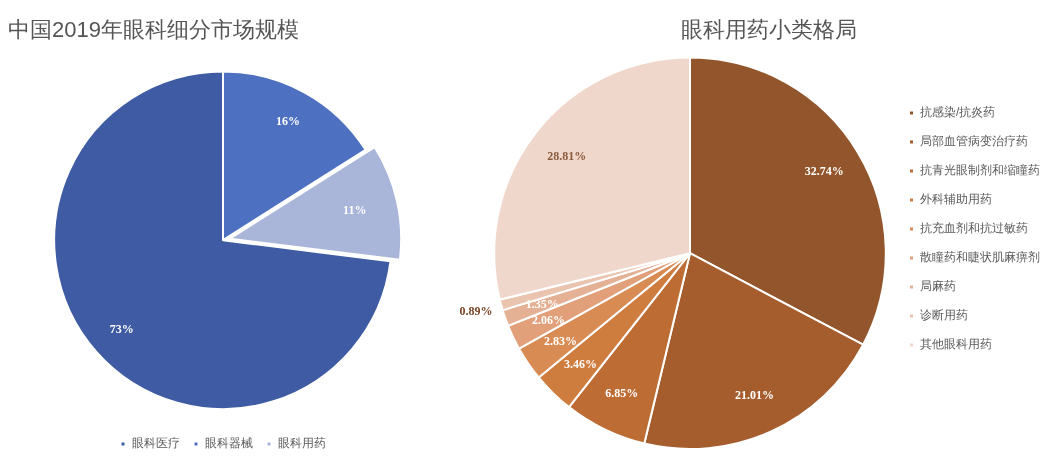 The height and width of the screenshot is (472, 1058). Describe the element at coordinates (958, 112) in the screenshot. I see `legend-label: 抗感染/抗炎药` at that location.